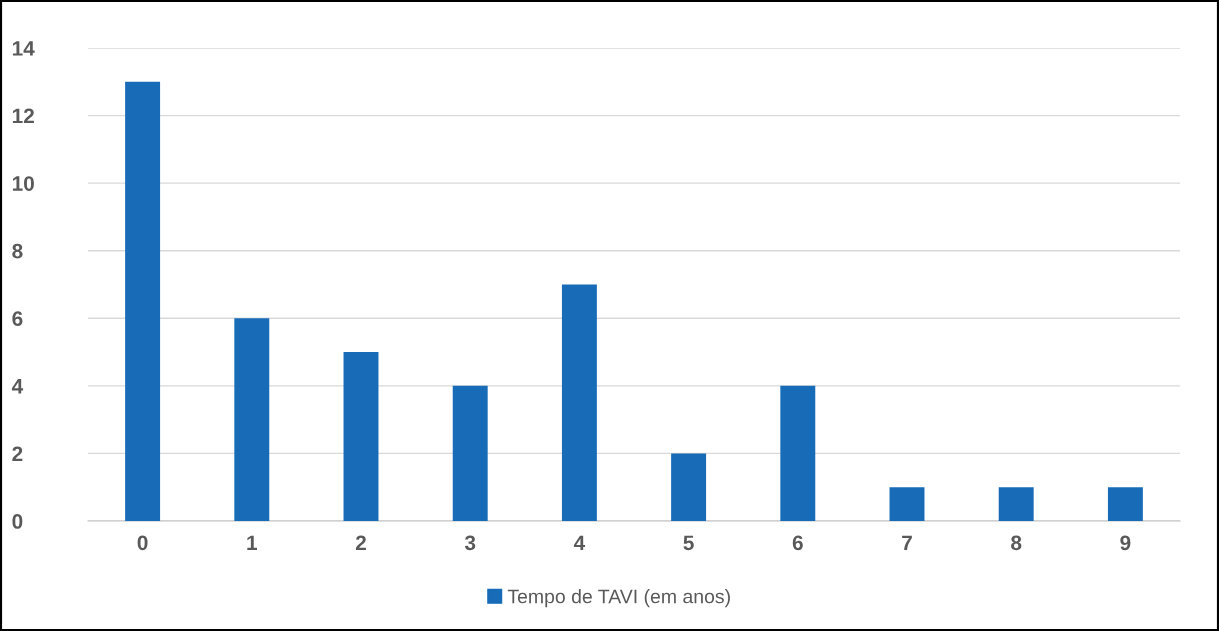 The height and width of the screenshot is (631, 1219). Describe the element at coordinates (17, 319) in the screenshot. I see `y-tick-label: 6` at that location.